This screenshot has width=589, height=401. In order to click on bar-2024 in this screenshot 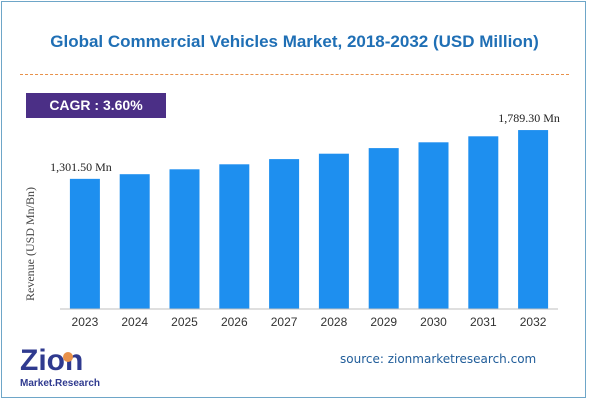, I will do `click(134, 241)`.